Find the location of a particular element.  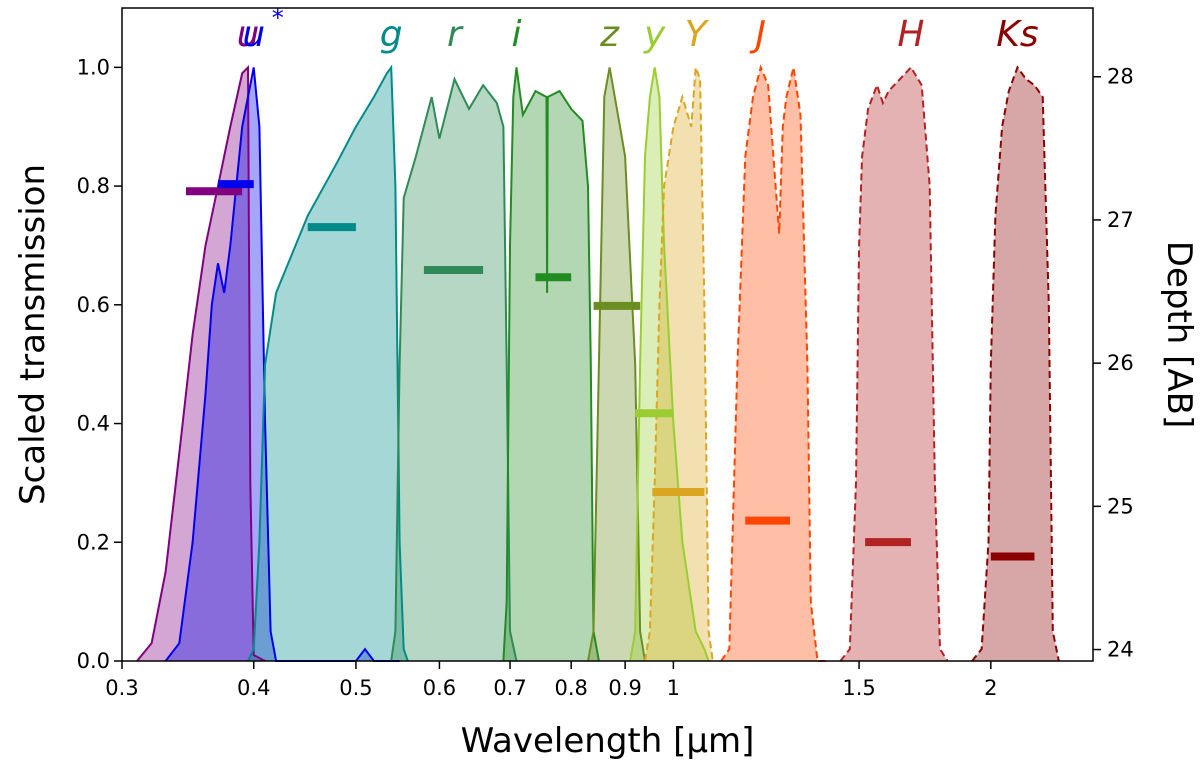

band-fill-y is located at coordinates (679, 364).